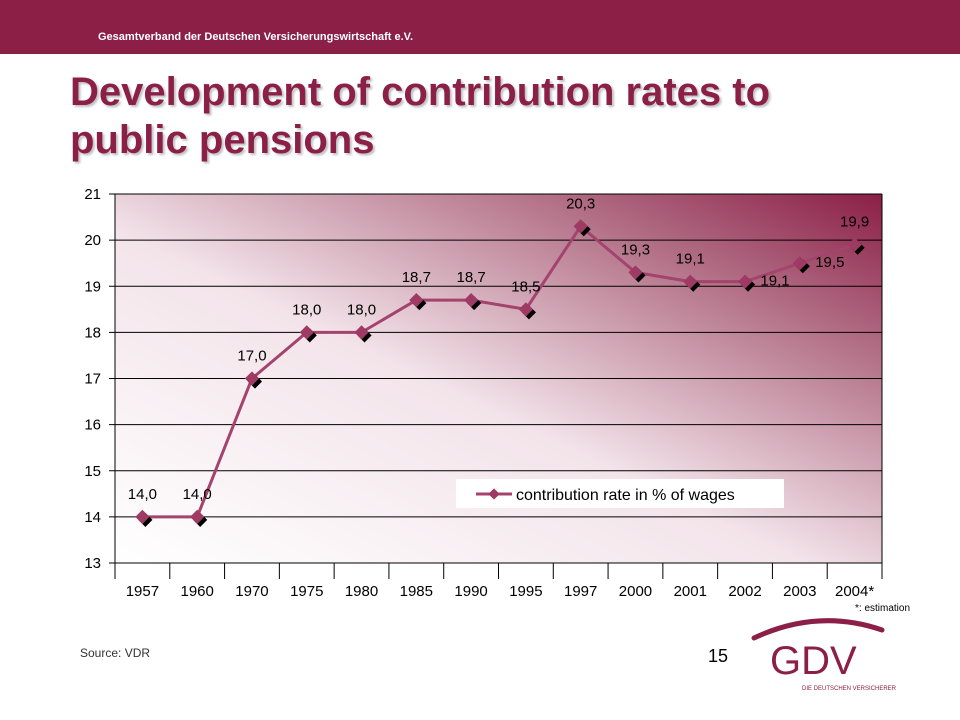 This screenshot has width=960, height=720. I want to click on data-label: 18,5, so click(525, 286).